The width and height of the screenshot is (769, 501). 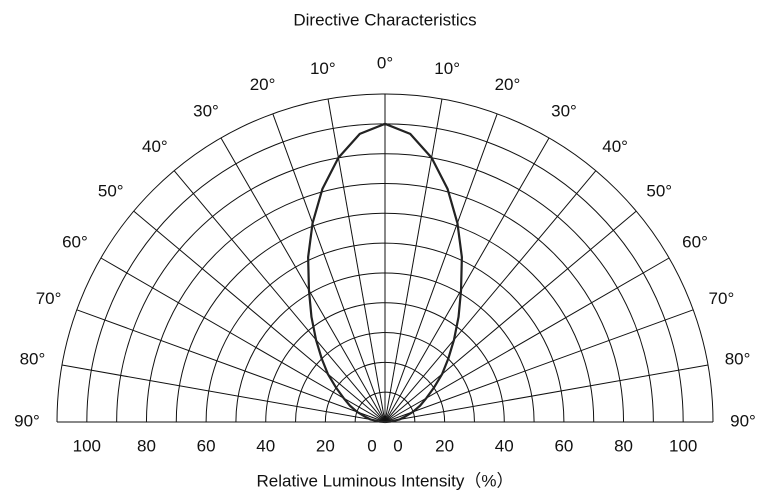 I want to click on intensity-curve, so click(x=385, y=273).